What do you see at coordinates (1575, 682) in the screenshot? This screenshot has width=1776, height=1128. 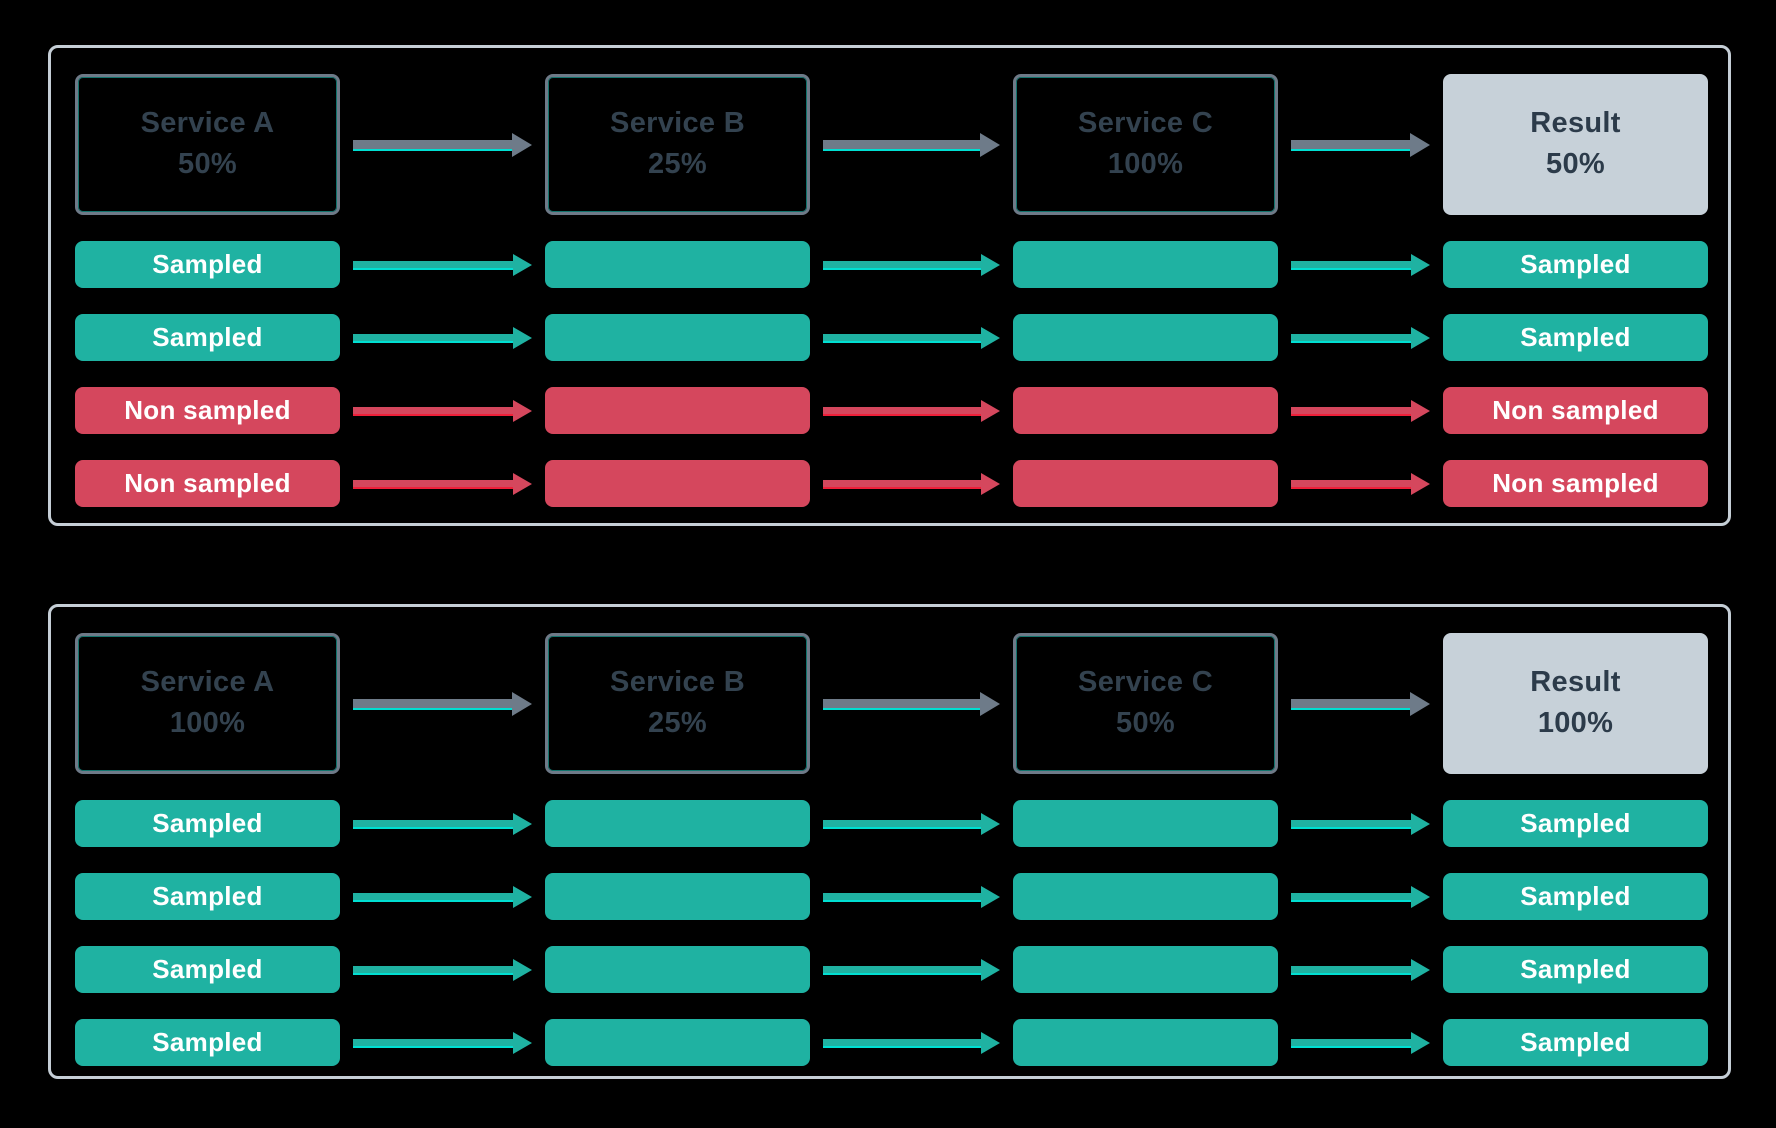 I see `node-label: Result` at bounding box center [1575, 682].